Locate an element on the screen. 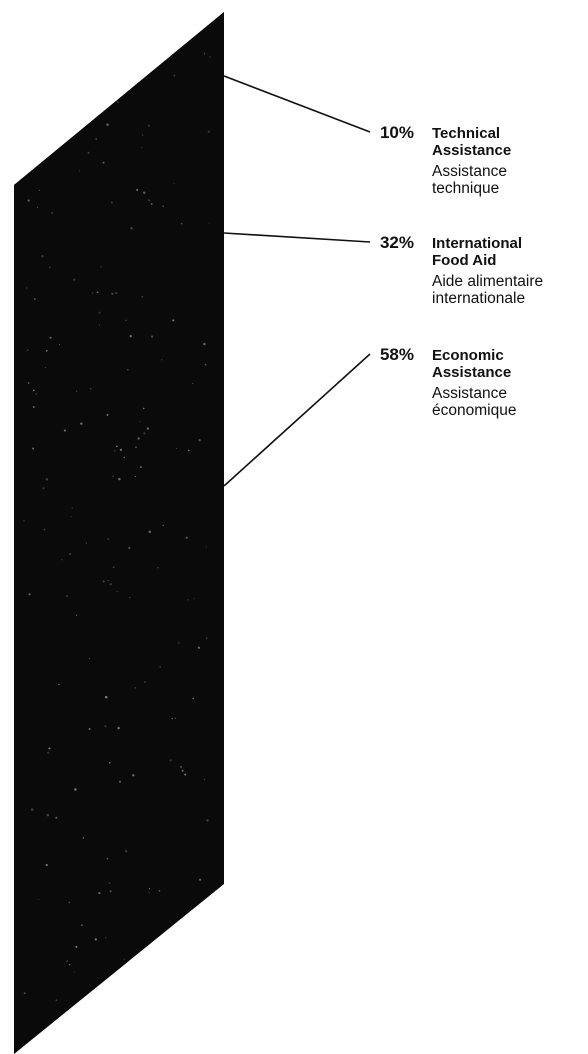  french-label-economic-assistance-line-2: économique is located at coordinates (474, 410).